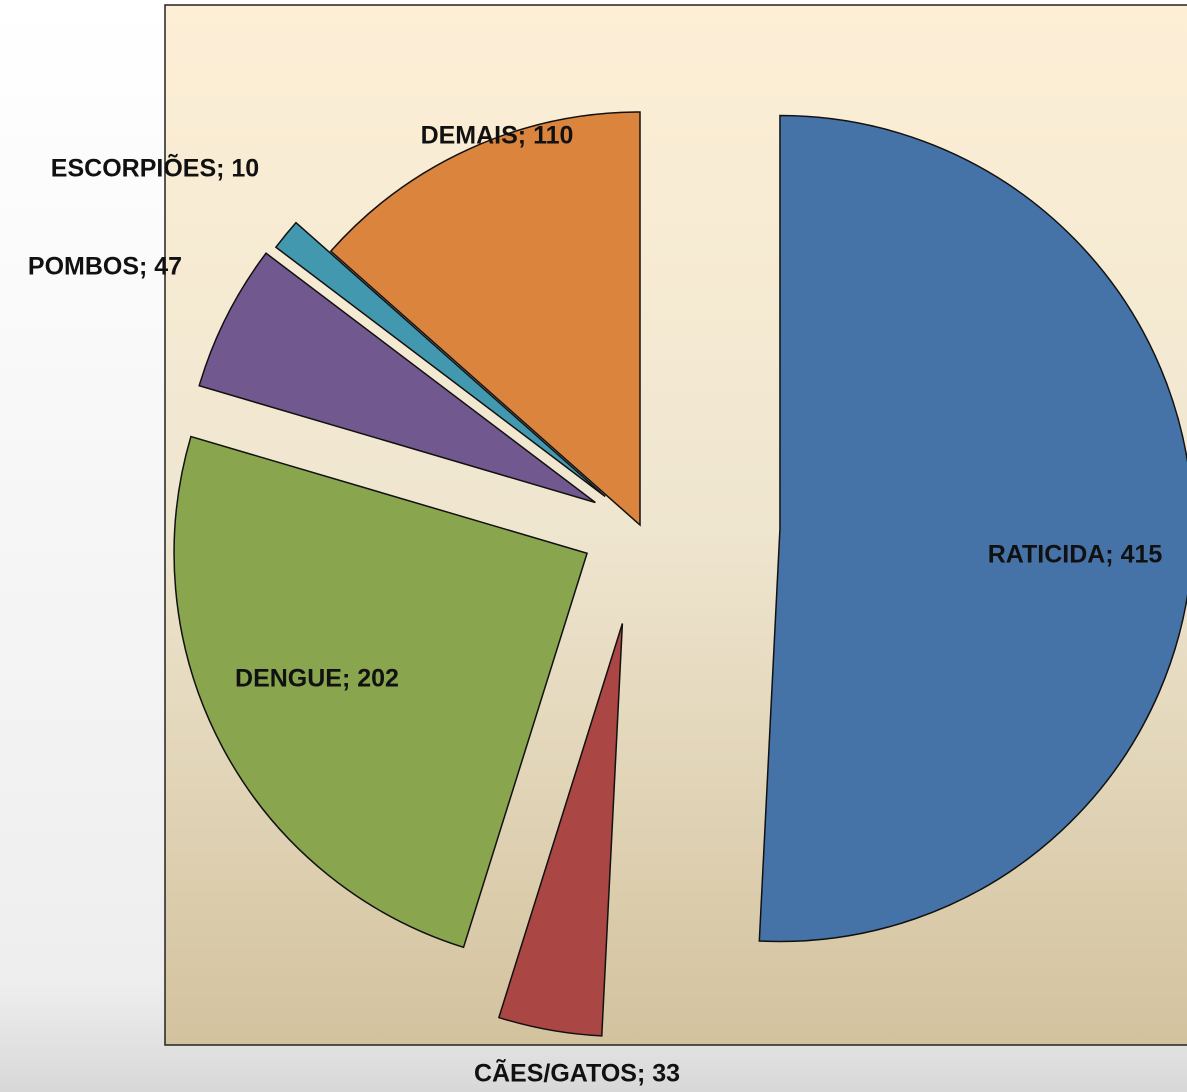 This screenshot has height=1092, width=1187. Describe the element at coordinates (1075, 555) in the screenshot. I see `data-label: RATICIDA; 415` at that location.